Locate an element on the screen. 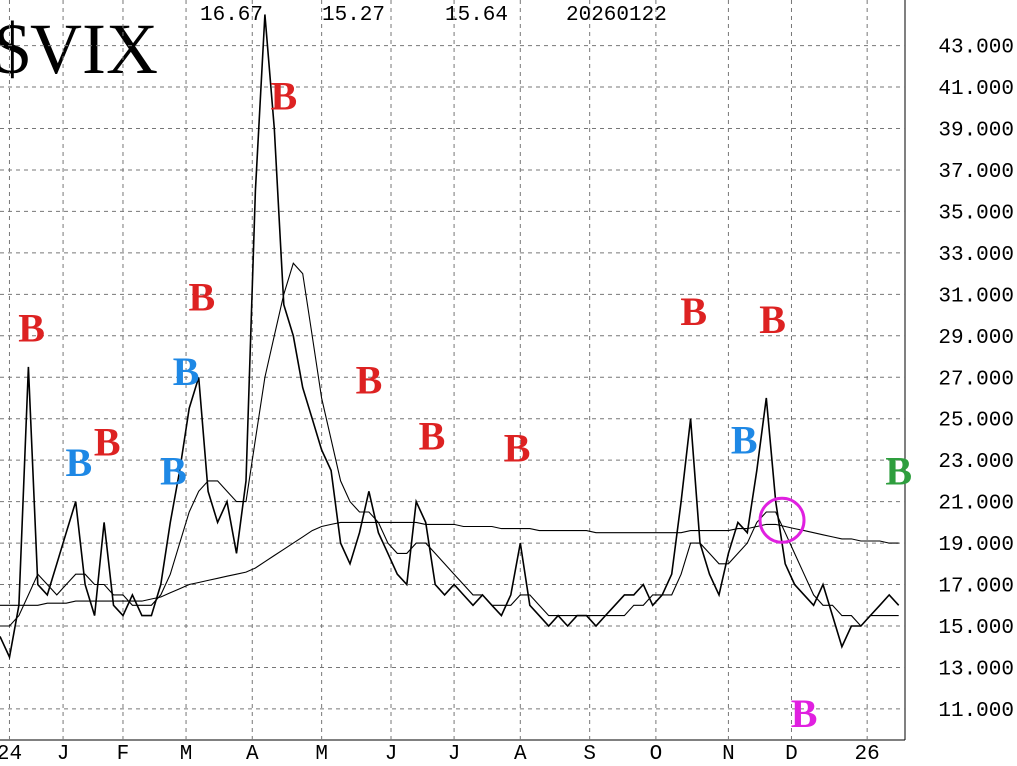  y-tick-label: 11.000 is located at coordinates (976, 711).